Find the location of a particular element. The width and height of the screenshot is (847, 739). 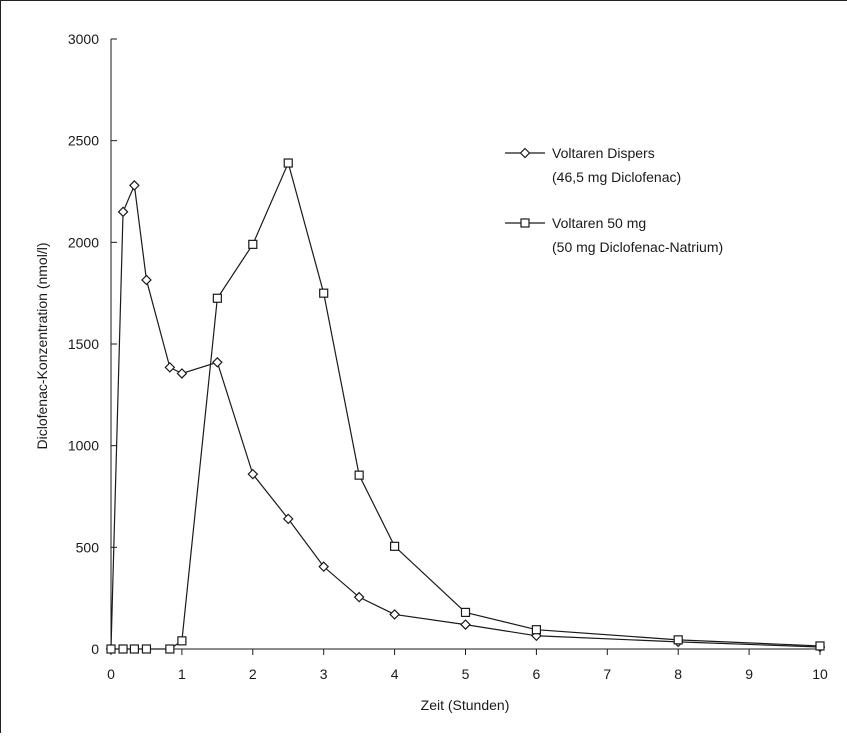

legend-label: Voltaren 50 mg is located at coordinates (599, 223).